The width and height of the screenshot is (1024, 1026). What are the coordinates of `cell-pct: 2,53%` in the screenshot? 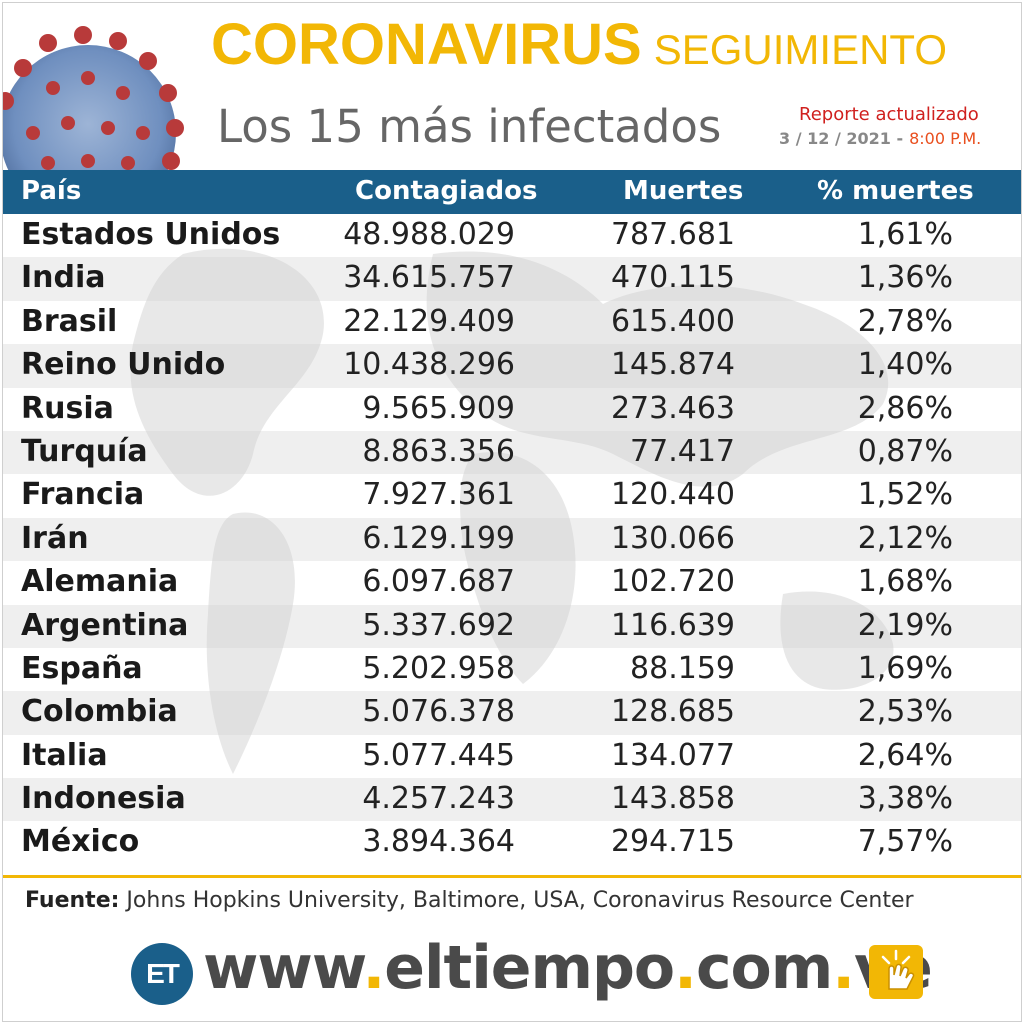 It's located at (905, 712).